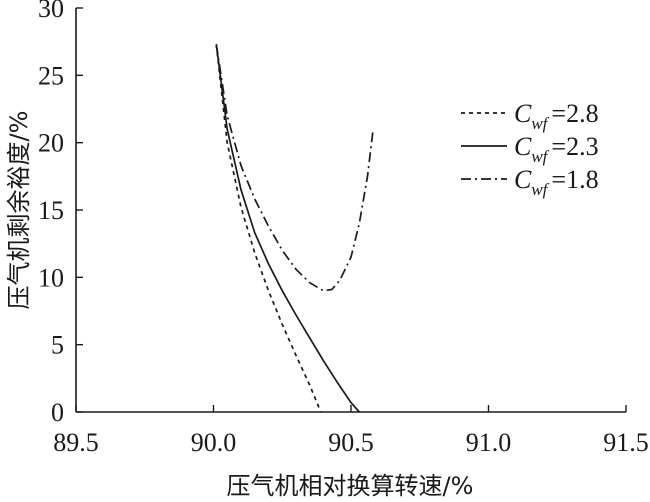 Image resolution: width=650 pixels, height=502 pixels. Describe the element at coordinates (51, 210) in the screenshot. I see `y-tick-label-3: 15` at that location.